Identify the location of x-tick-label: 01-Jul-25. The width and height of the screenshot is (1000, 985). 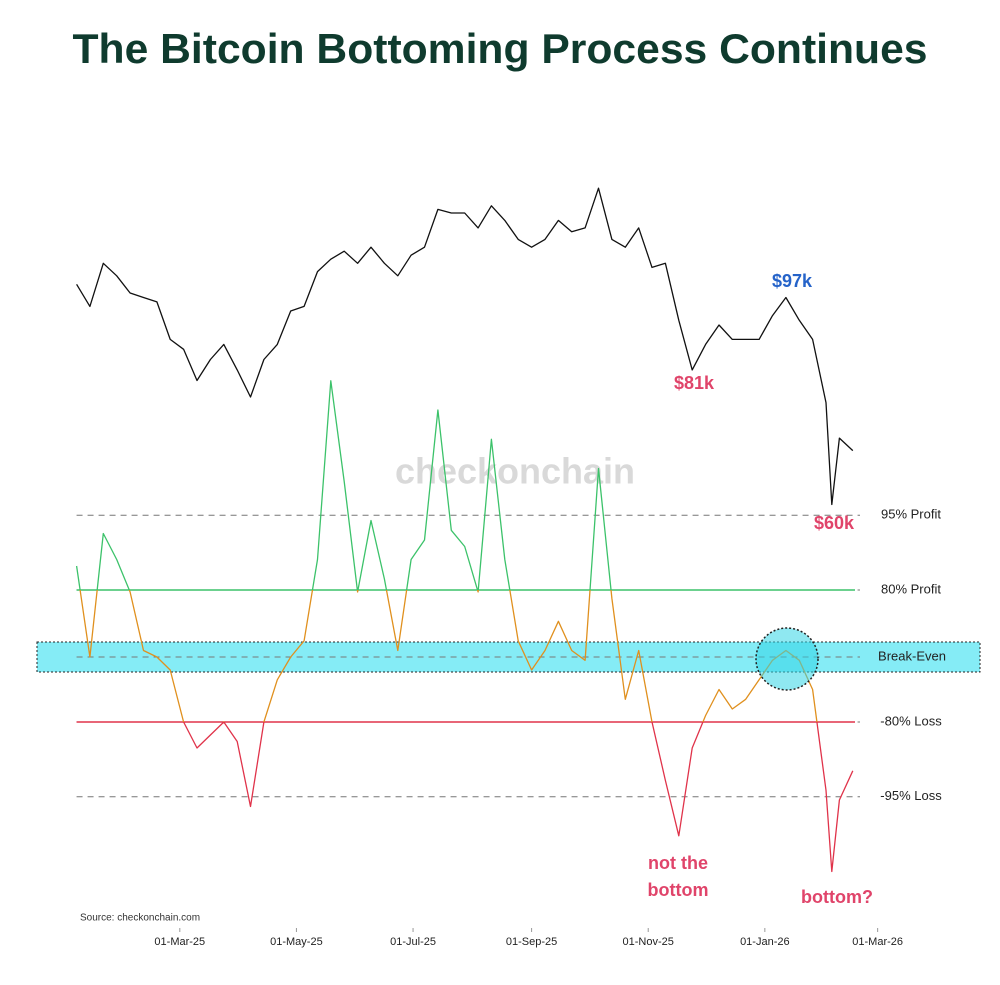
(413, 942).